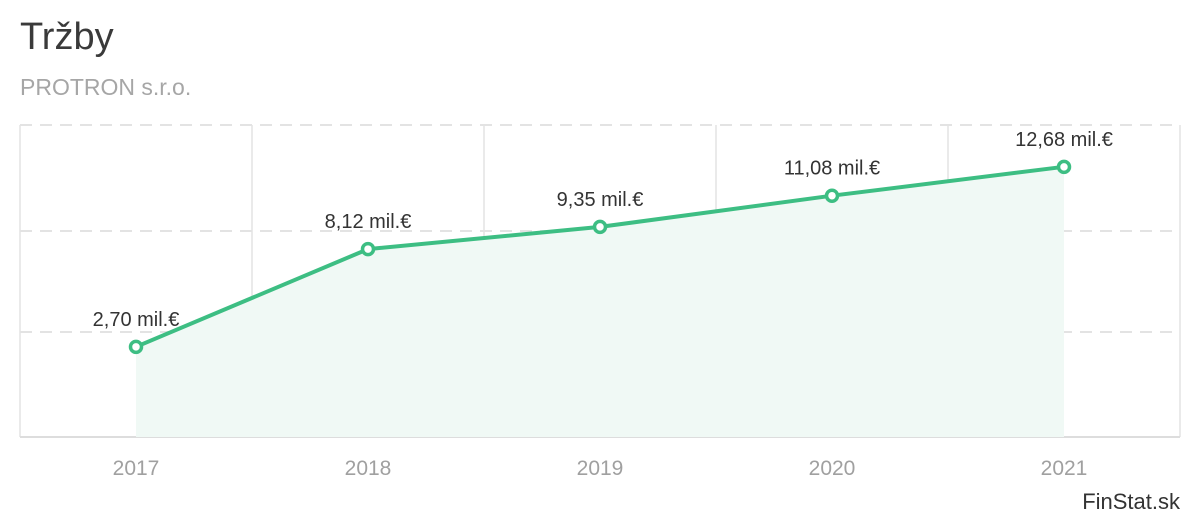  I want to click on data-point-2019, so click(600, 227).